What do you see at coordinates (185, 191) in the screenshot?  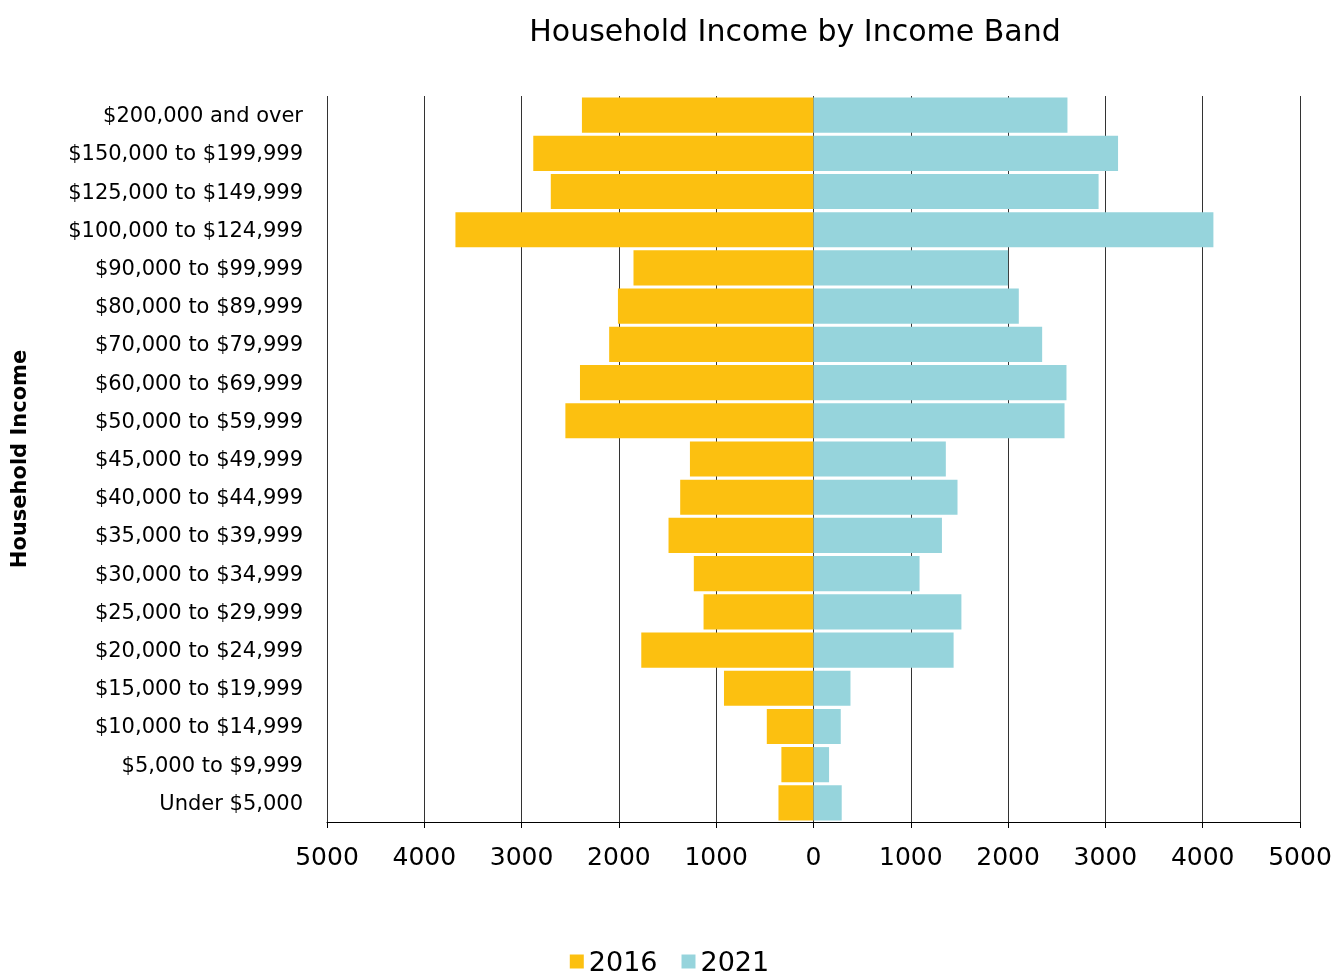 I see `y-tick-label: $125,000 to $149,999` at bounding box center [185, 191].